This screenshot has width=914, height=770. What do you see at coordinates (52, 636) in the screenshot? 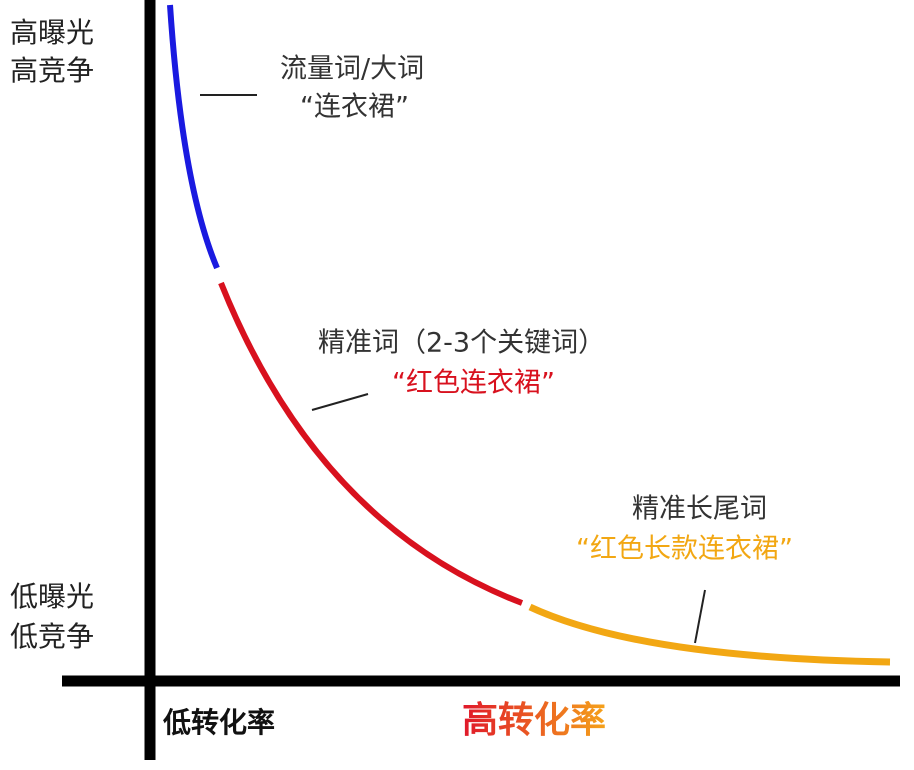
I see `y-bottom-label: 低竞争` at bounding box center [52, 636].